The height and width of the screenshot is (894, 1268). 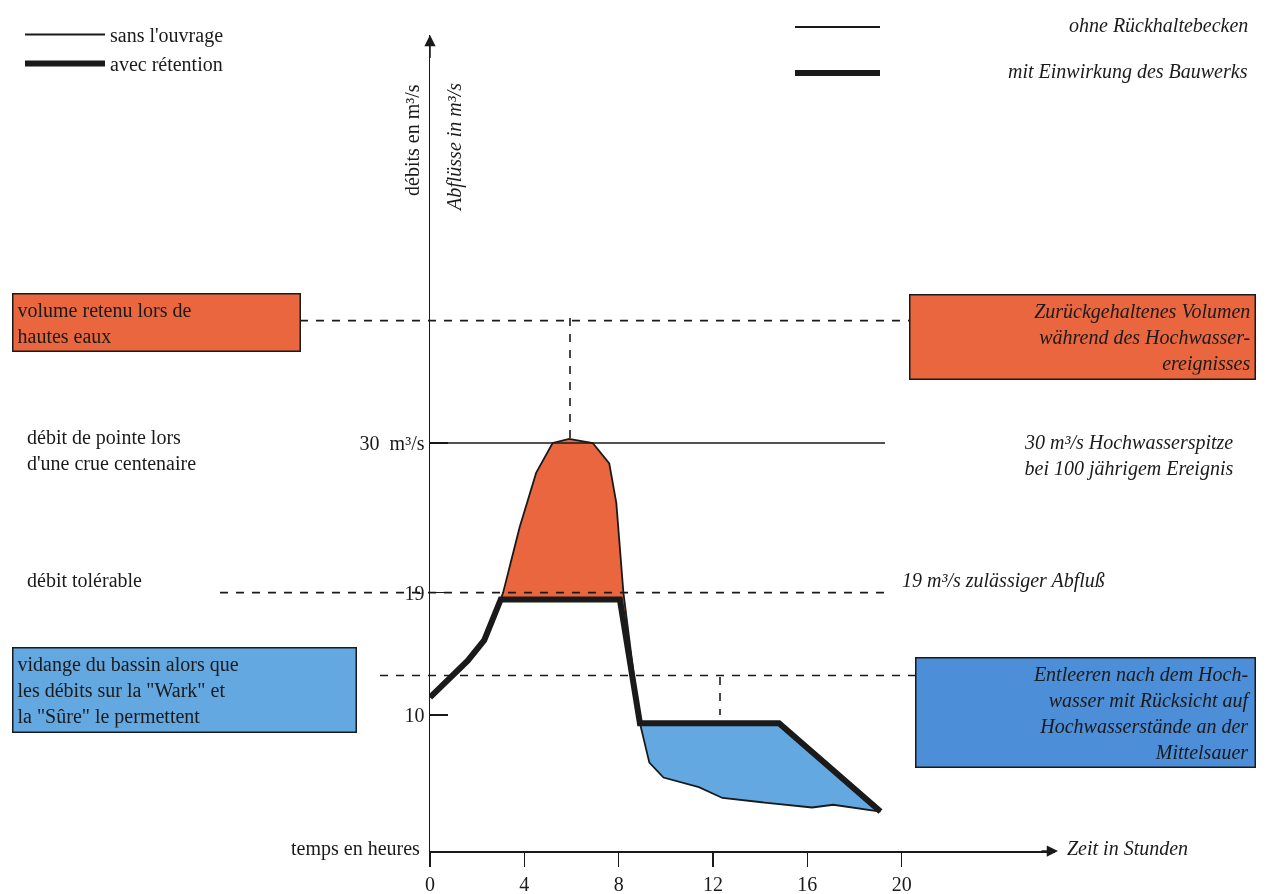 What do you see at coordinates (454, 147) in the screenshot?
I see `annotation: Abflüsse in m³/s` at bounding box center [454, 147].